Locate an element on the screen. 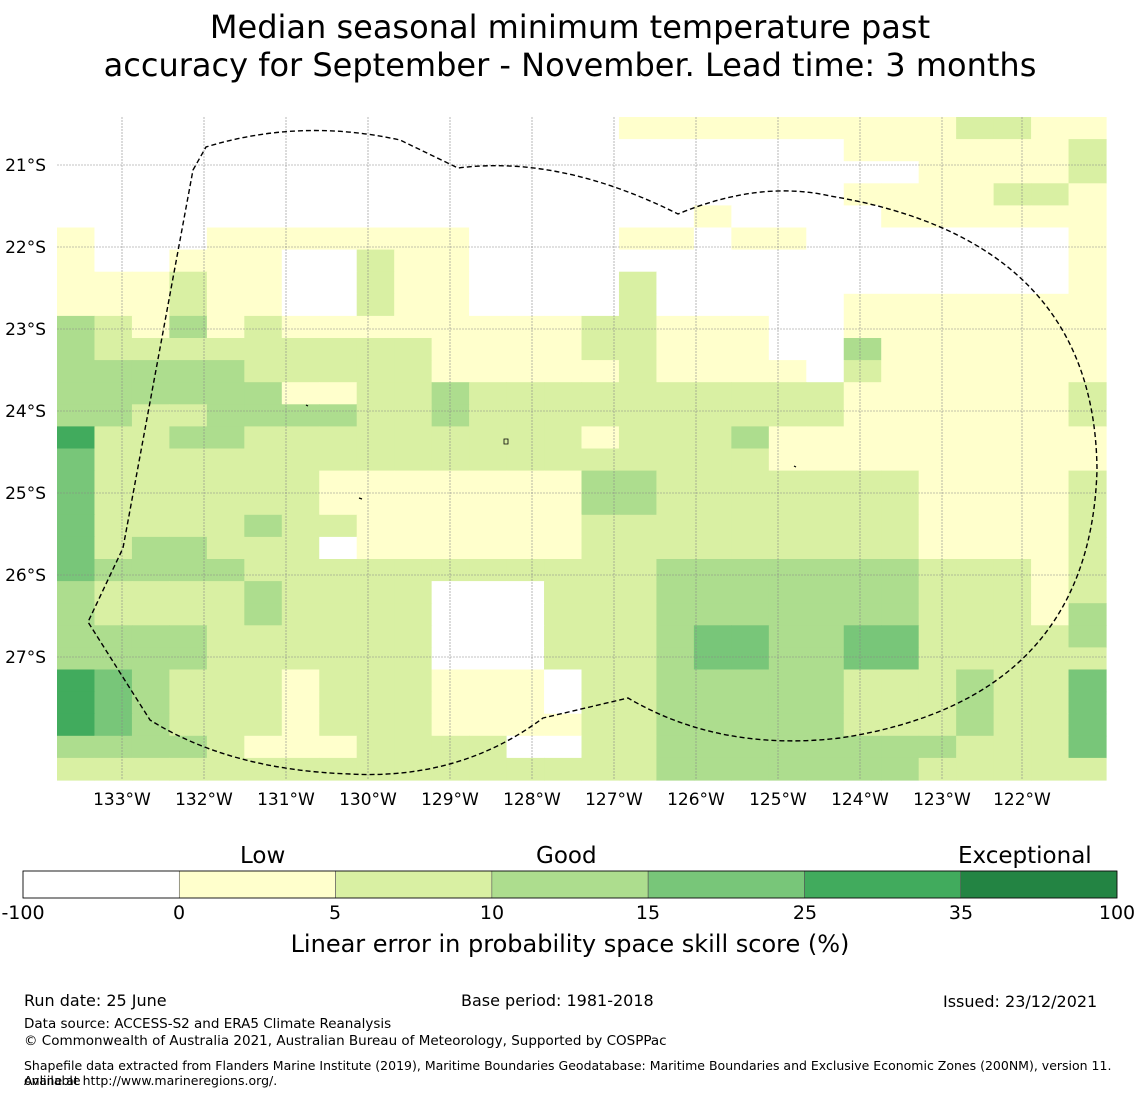 The image size is (1140, 1095). longitude-label: 129°W is located at coordinates (450, 800).